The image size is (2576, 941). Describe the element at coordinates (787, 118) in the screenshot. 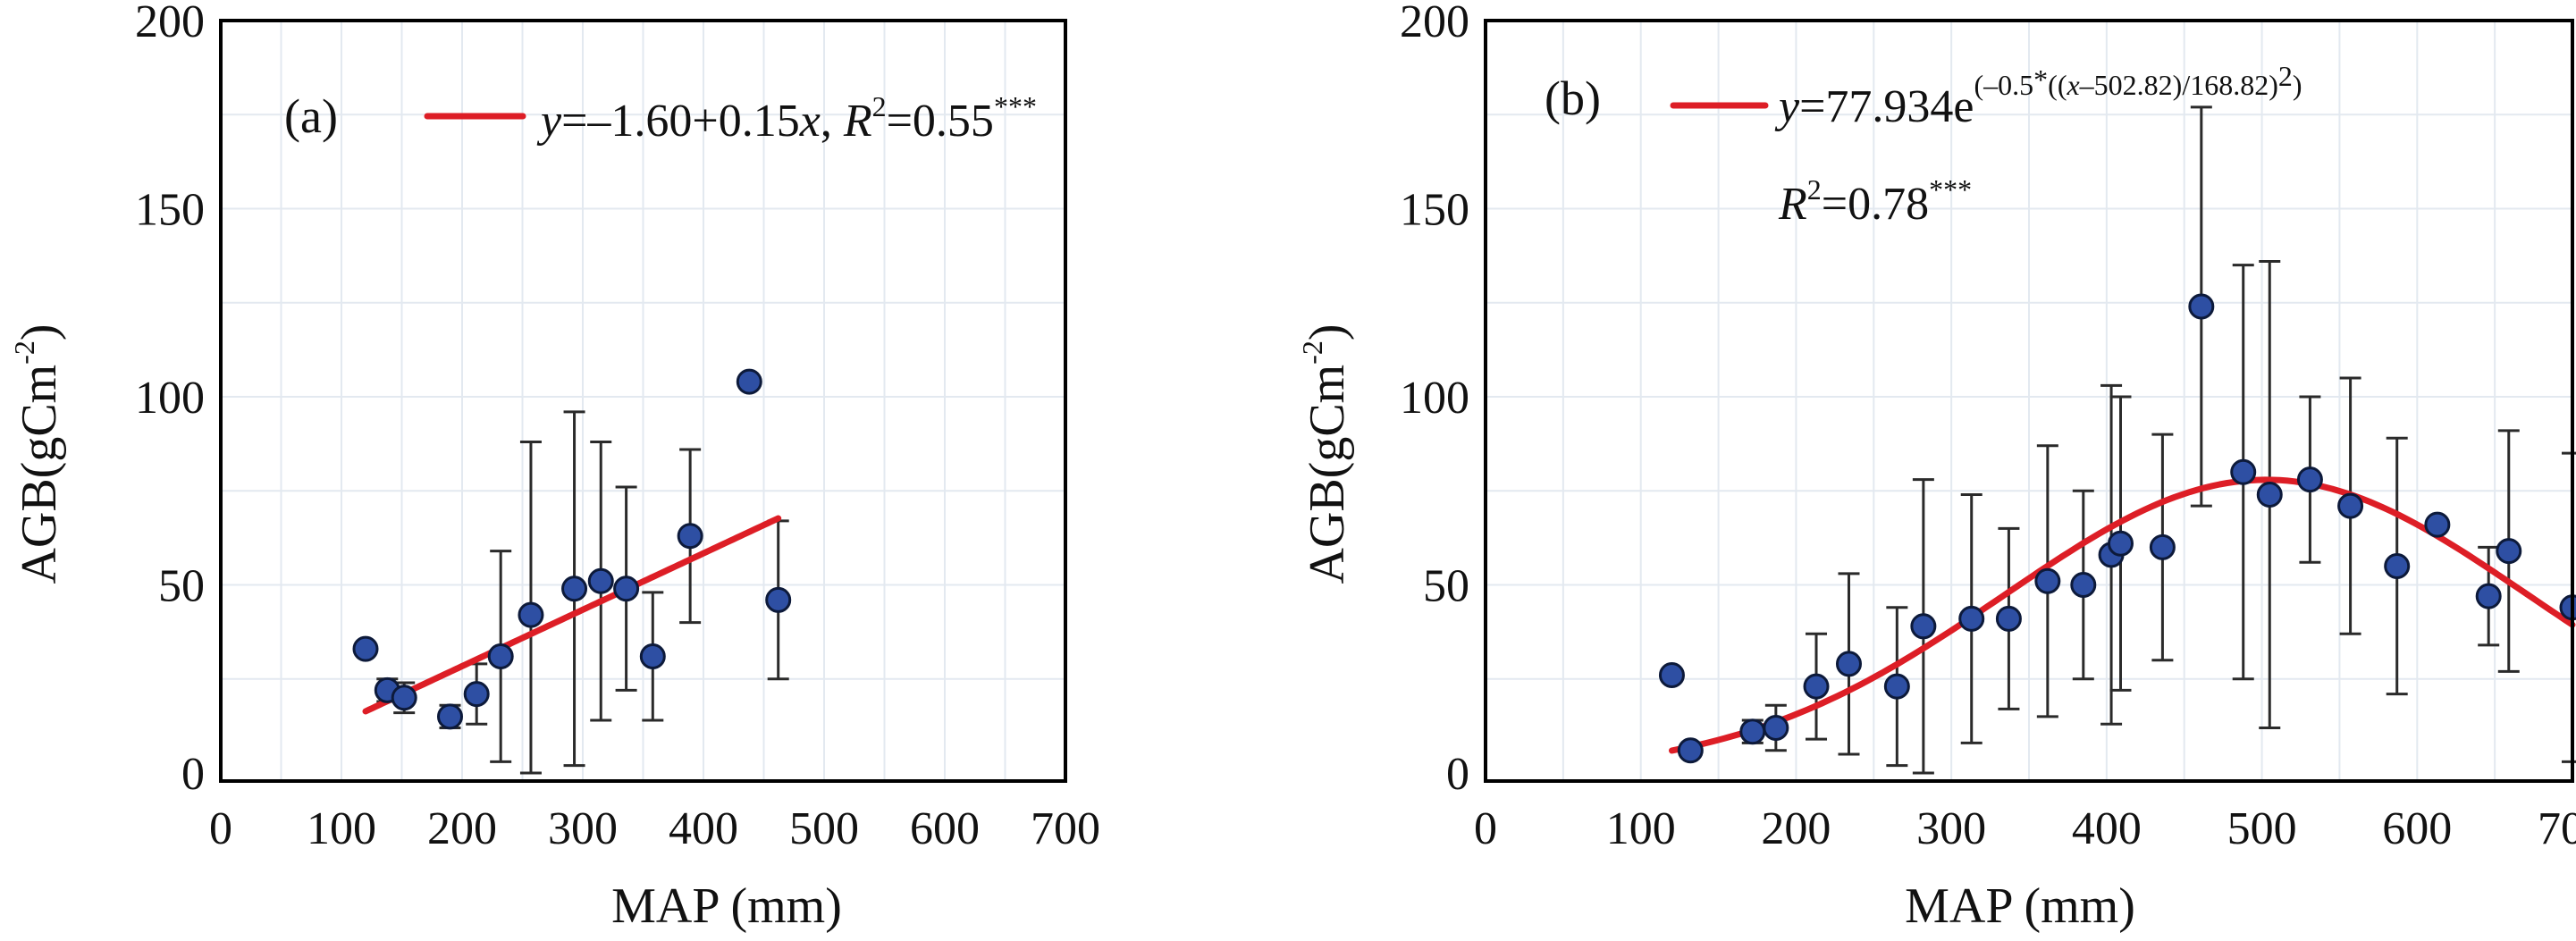

I see `panel-a-equation: y=–1.60+0.15x, R2=0.55***` at that location.